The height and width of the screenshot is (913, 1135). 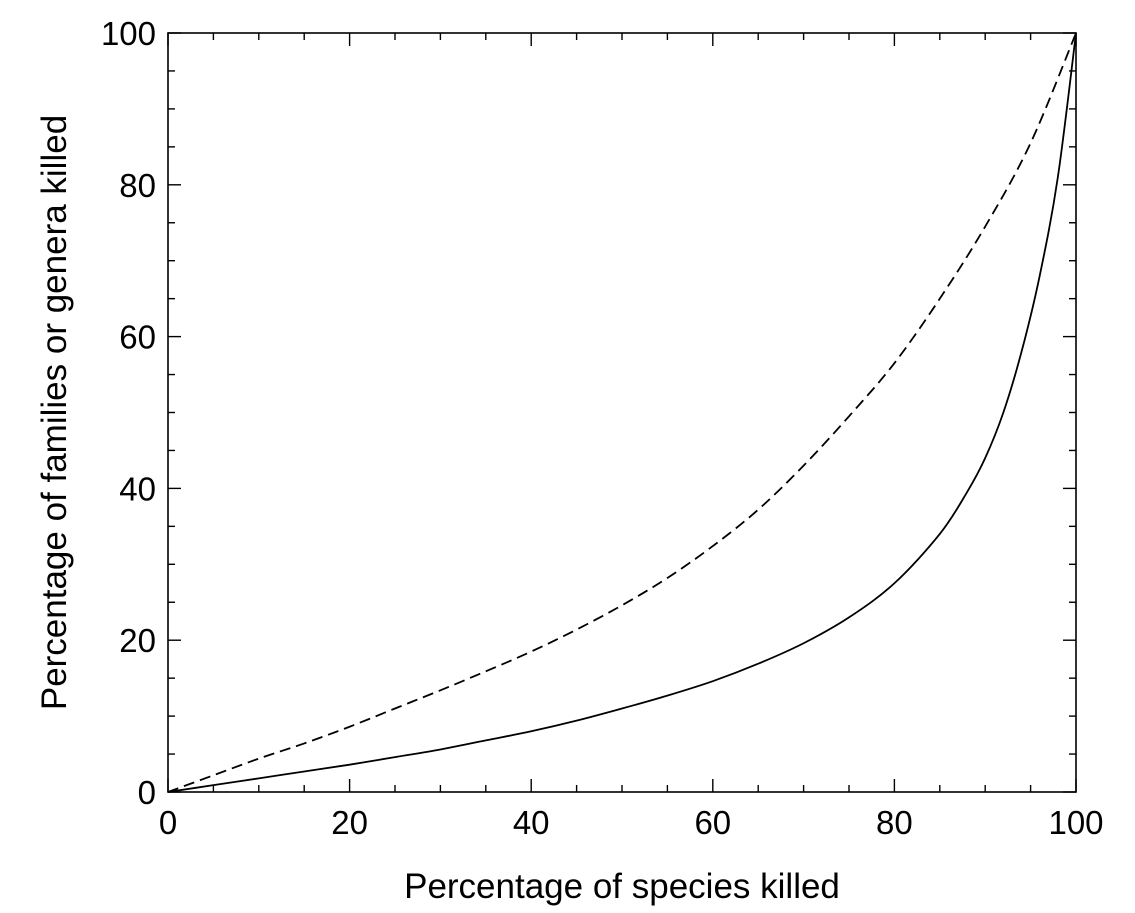 What do you see at coordinates (137, 185) in the screenshot?
I see `y-tick-label: 80` at bounding box center [137, 185].